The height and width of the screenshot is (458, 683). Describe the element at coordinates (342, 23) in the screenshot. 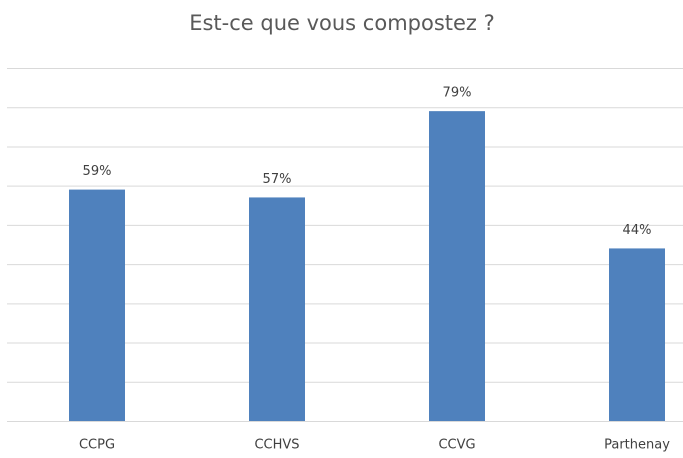

I see `chart-title: Est-ce que vous compostez ?` at that location.